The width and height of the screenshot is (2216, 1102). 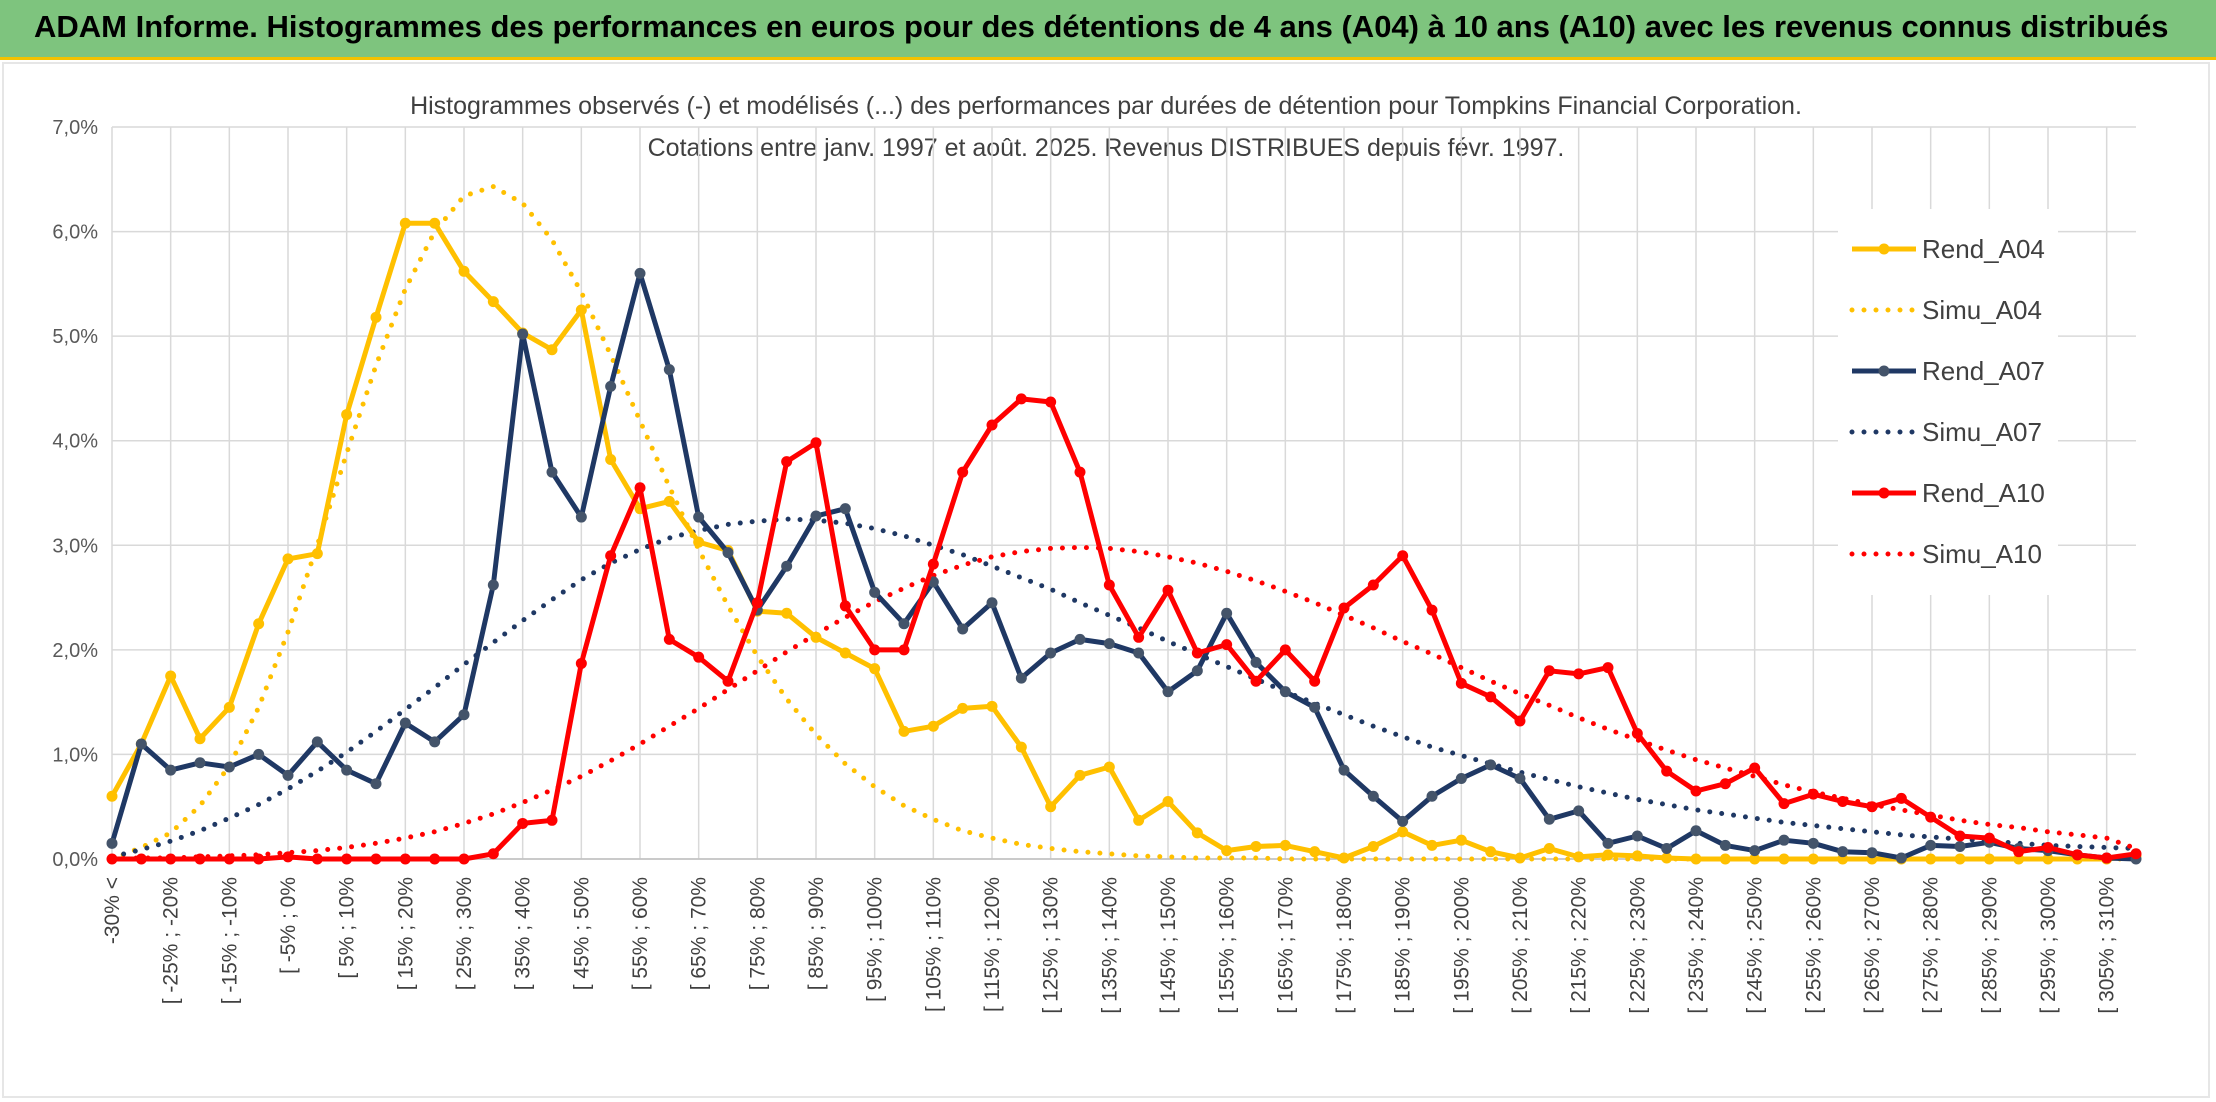 What do you see at coordinates (405, 933) in the screenshot?
I see `x-tick-label: [ 15% ; 20%` at bounding box center [405, 933].